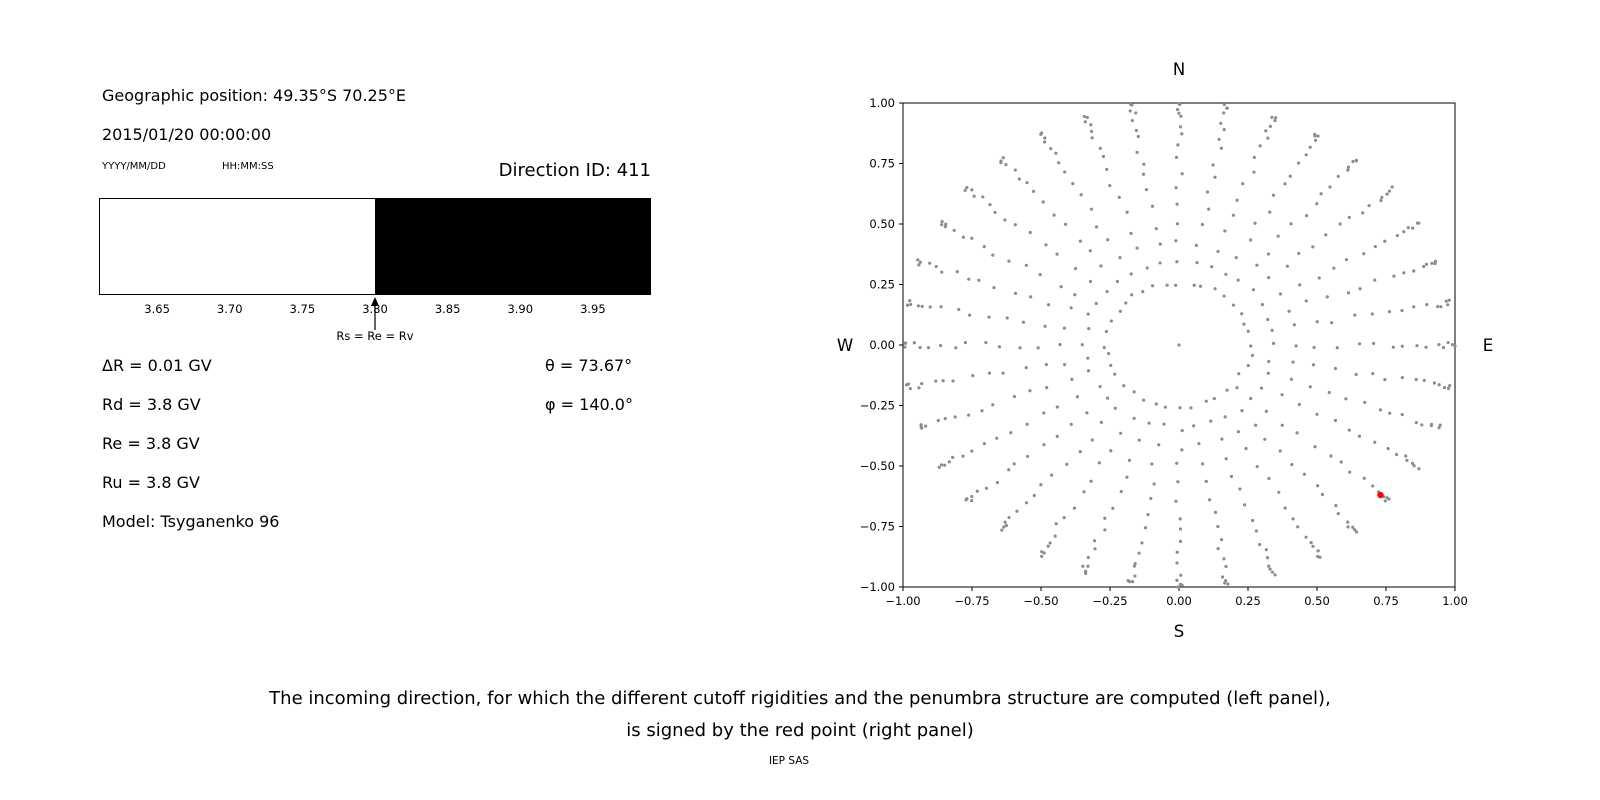 The image size is (1600, 800). What do you see at coordinates (254, 95) in the screenshot?
I see `geo-position-text: Geographic position: 49.35°S 70.25°E` at bounding box center [254, 95].